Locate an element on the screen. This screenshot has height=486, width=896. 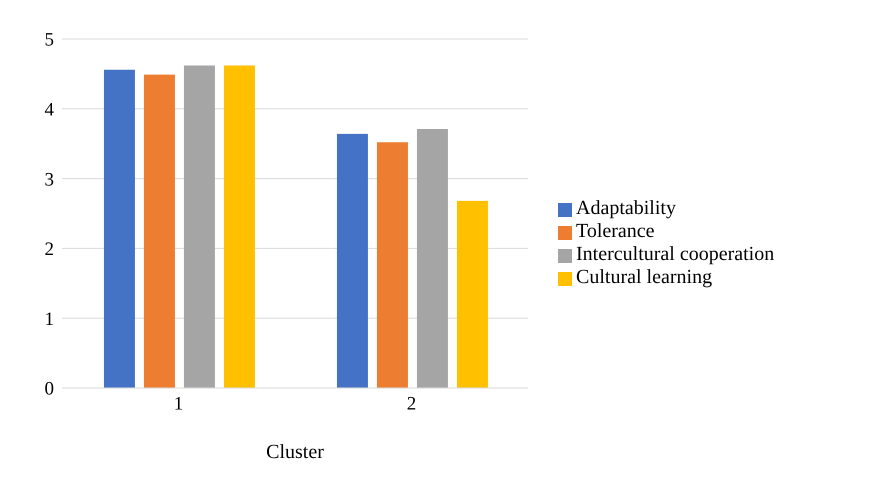
legend-label: Cultural learning is located at coordinates (644, 277).